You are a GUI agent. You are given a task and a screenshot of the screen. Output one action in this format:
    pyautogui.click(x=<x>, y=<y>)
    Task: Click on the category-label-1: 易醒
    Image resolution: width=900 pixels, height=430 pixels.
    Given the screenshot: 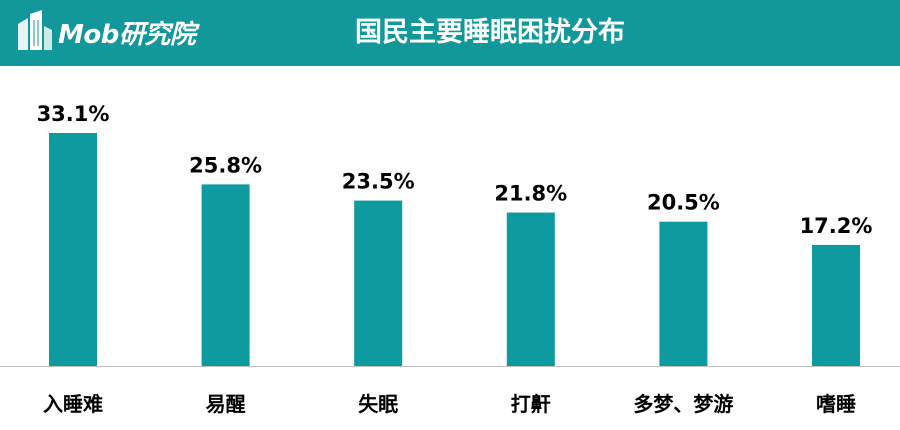 What is the action you would take?
    pyautogui.click(x=226, y=404)
    